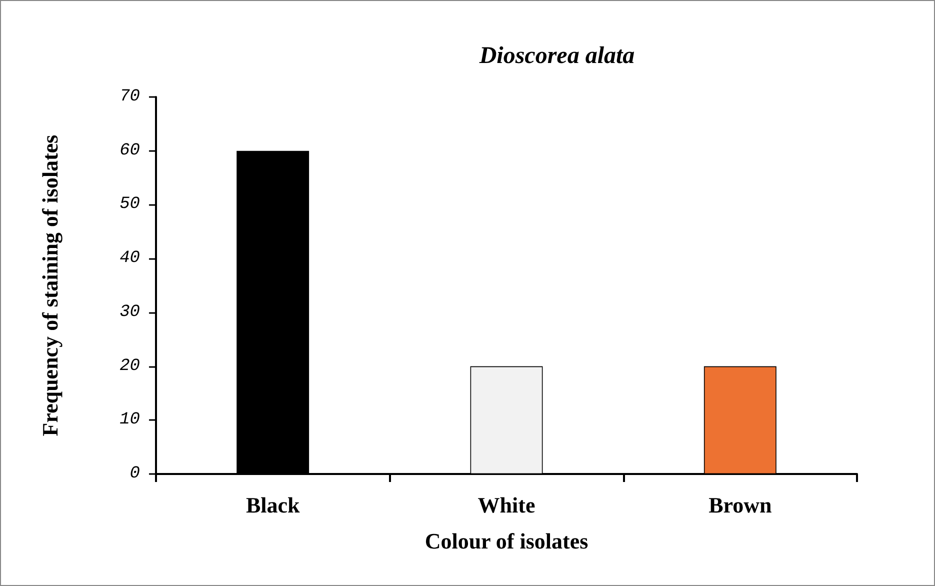  Describe the element at coordinates (556, 56) in the screenshot. I see `chart-title: Dioscorea alata` at that location.